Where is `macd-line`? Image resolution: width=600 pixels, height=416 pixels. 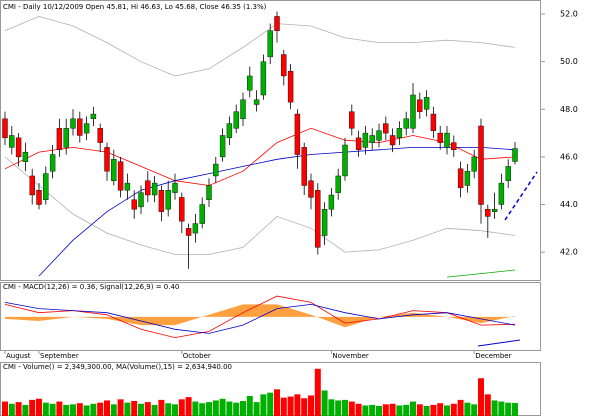
macd-line is located at coordinates (260, 318).